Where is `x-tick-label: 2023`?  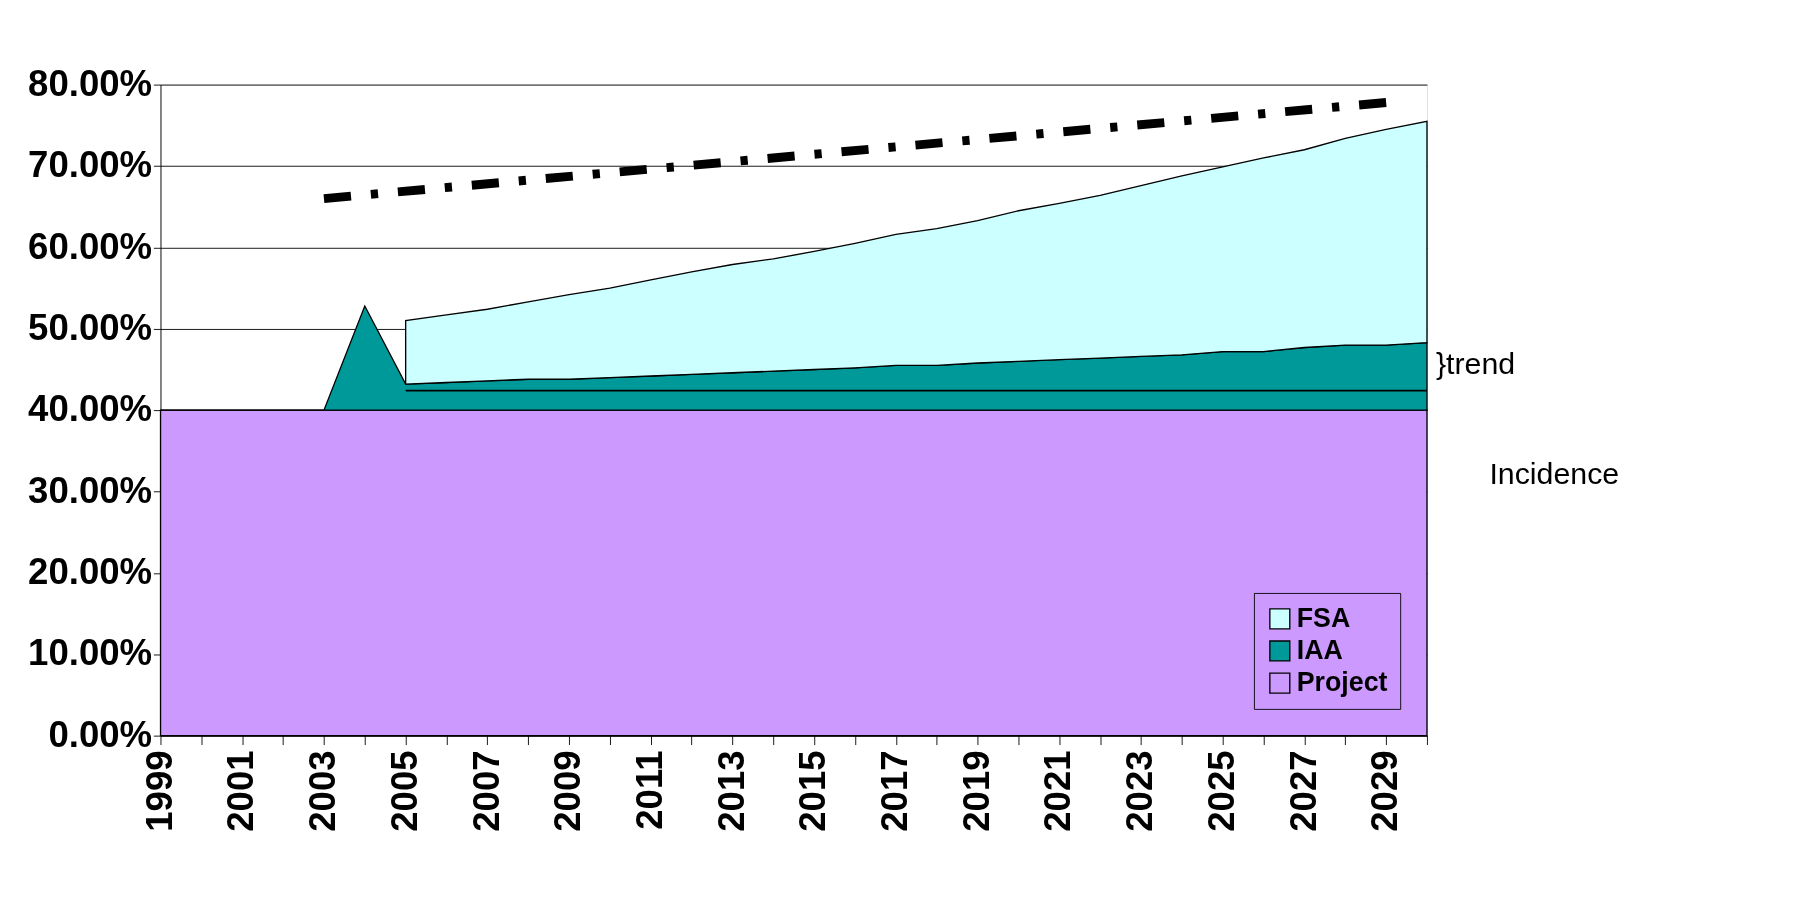
x-tick-label: 2023 is located at coordinates (1140, 791).